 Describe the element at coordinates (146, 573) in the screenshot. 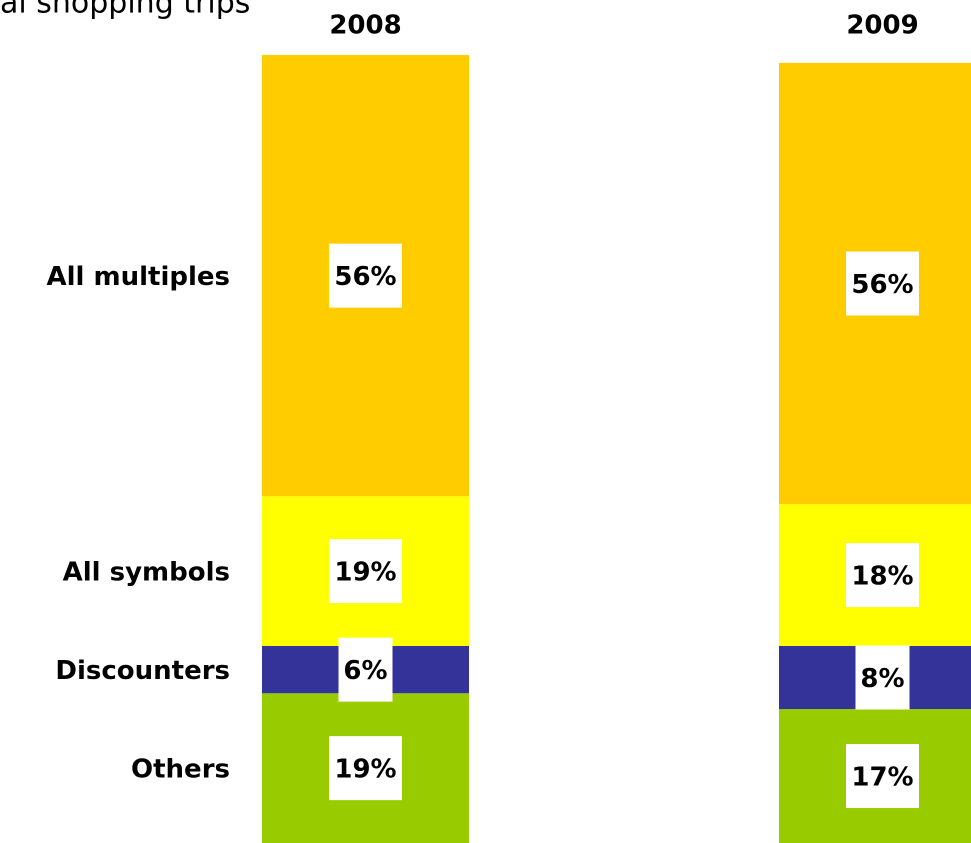

I see `legend-label: All symbols` at that location.